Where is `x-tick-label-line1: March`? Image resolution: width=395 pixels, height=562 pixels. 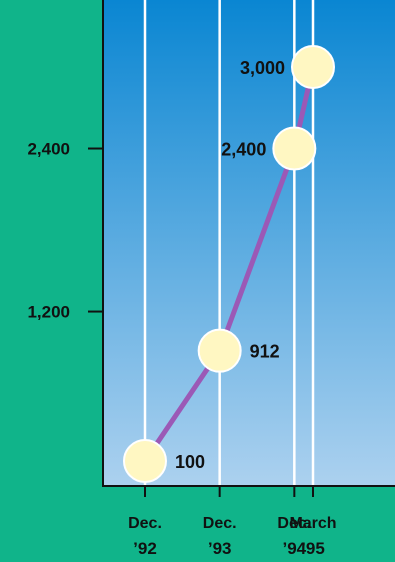
x-tick-label-line1: March is located at coordinates (312, 523).